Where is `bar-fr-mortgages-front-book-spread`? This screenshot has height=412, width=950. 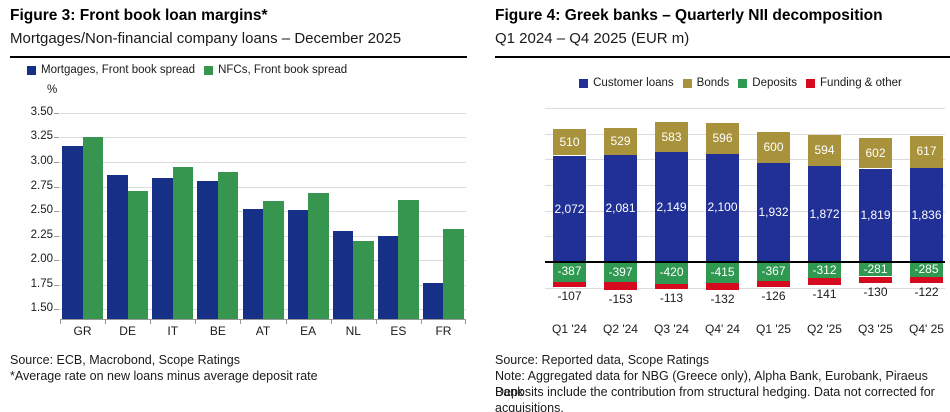 bar-fr-mortgages-front-book-spread is located at coordinates (433, 300).